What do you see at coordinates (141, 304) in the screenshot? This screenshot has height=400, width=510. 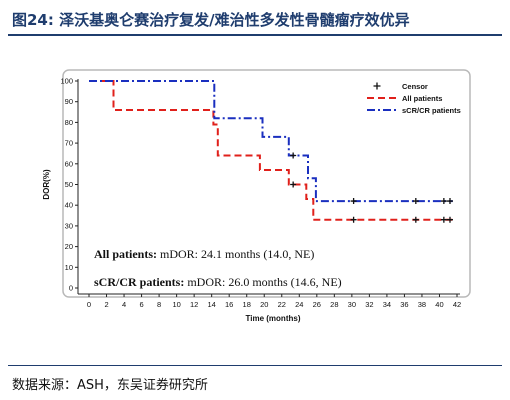 I see `x-tick-label: 6` at bounding box center [141, 304].